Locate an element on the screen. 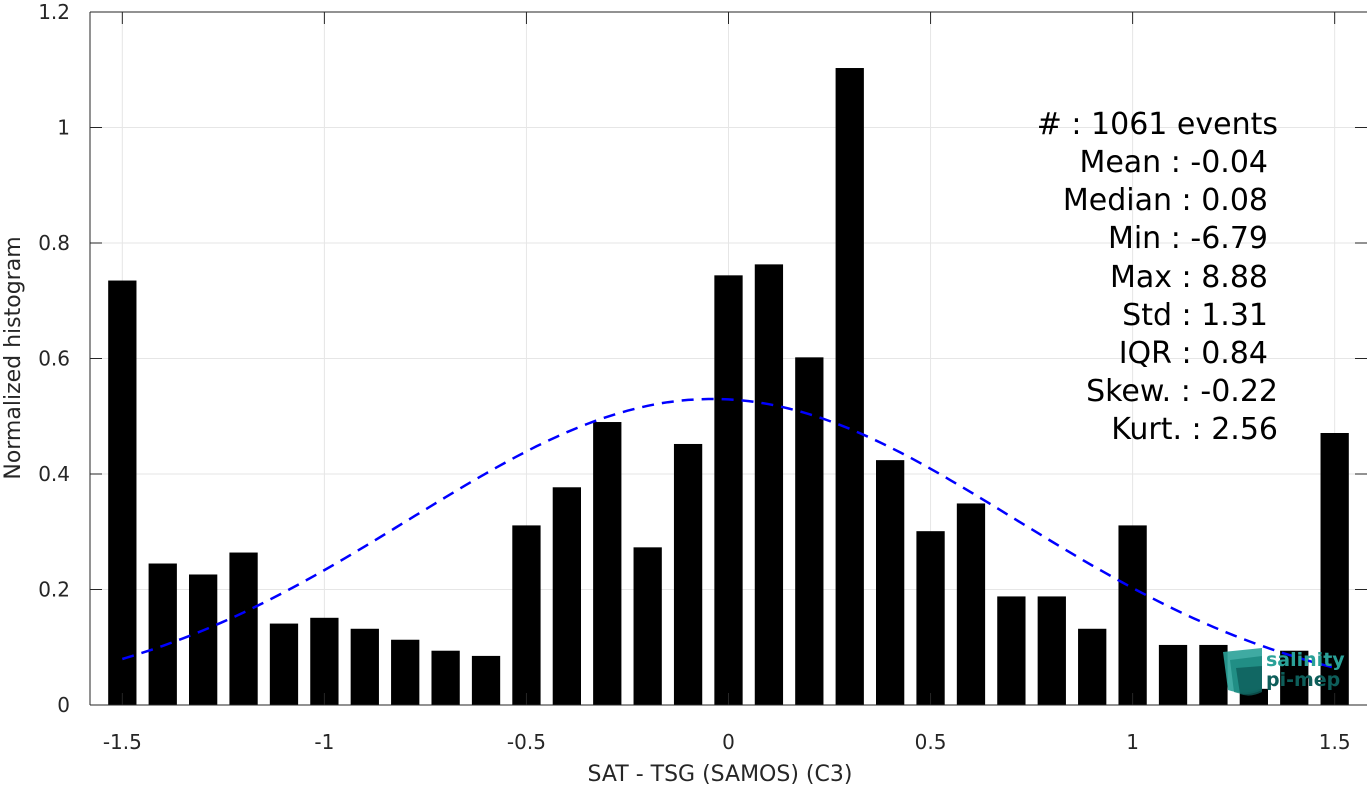 The height and width of the screenshot is (785, 1367). y-axis-label: Normalized histogram is located at coordinates (13, 357).